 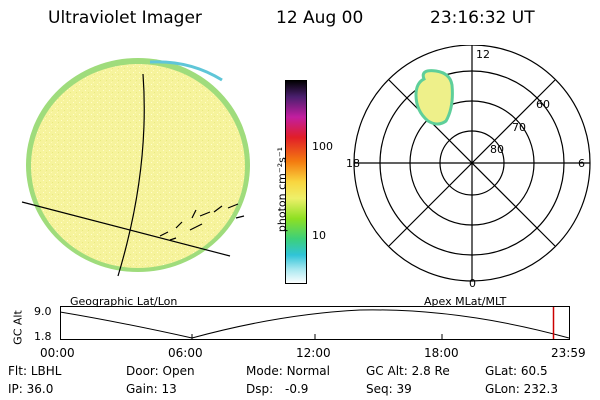 I want to click on mlt-label-18: 18, so click(x=353, y=163).